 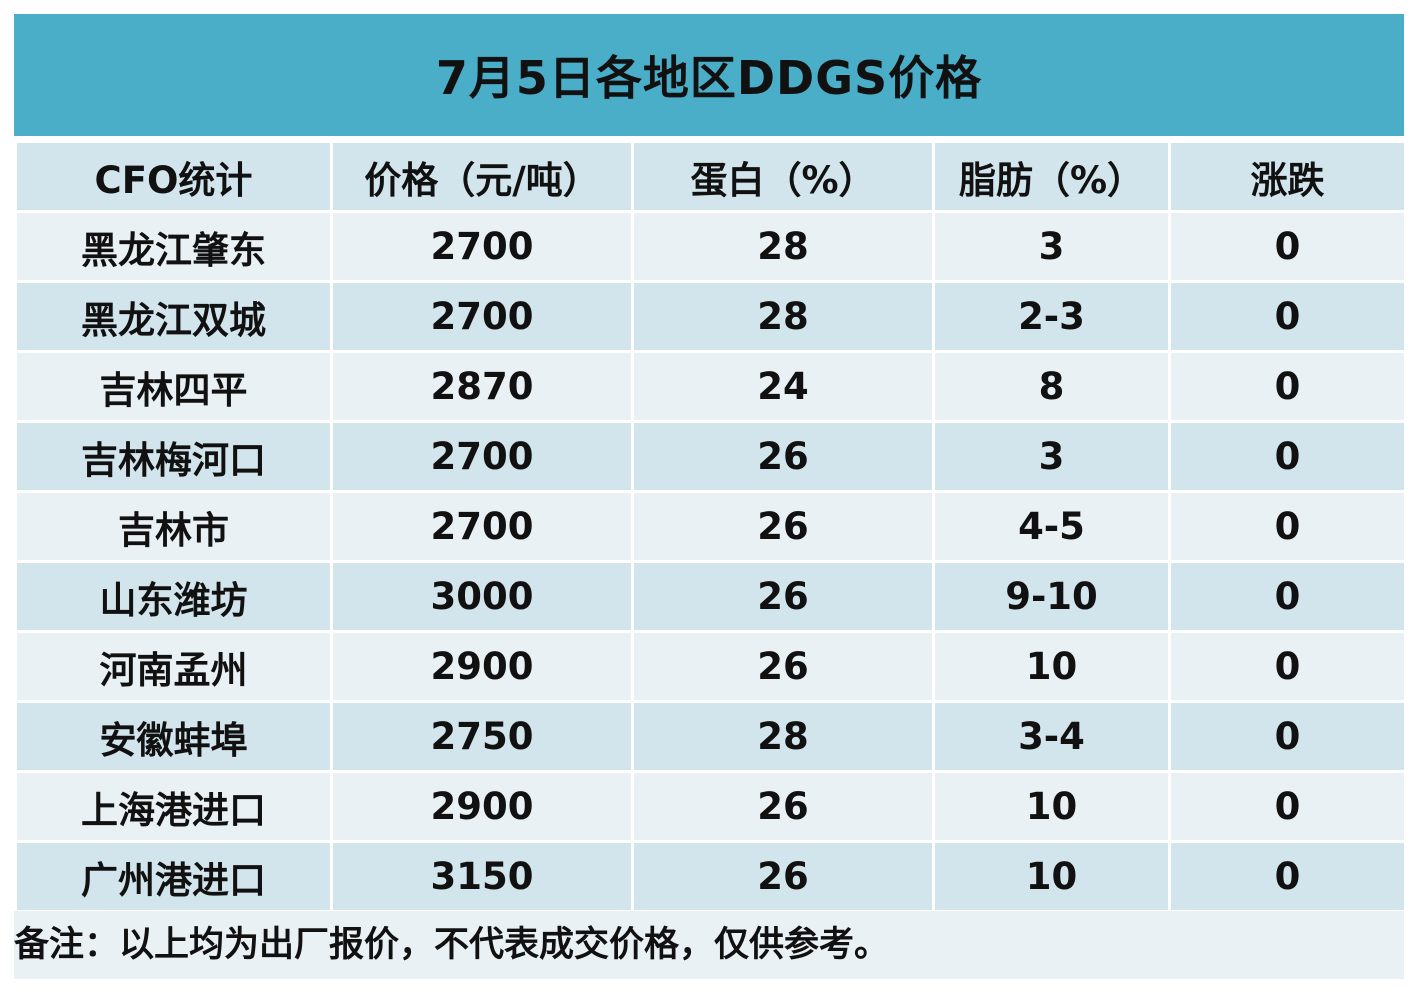 I want to click on table-row: 山东潍坊 3000 26 9-10 0, so click(x=710, y=596).